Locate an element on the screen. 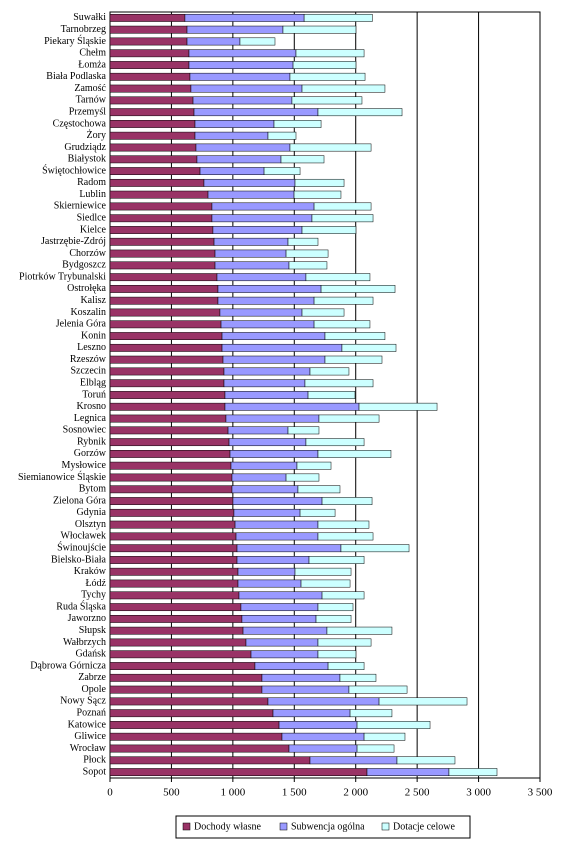  y-tick-label: Elbląg is located at coordinates (93, 383).